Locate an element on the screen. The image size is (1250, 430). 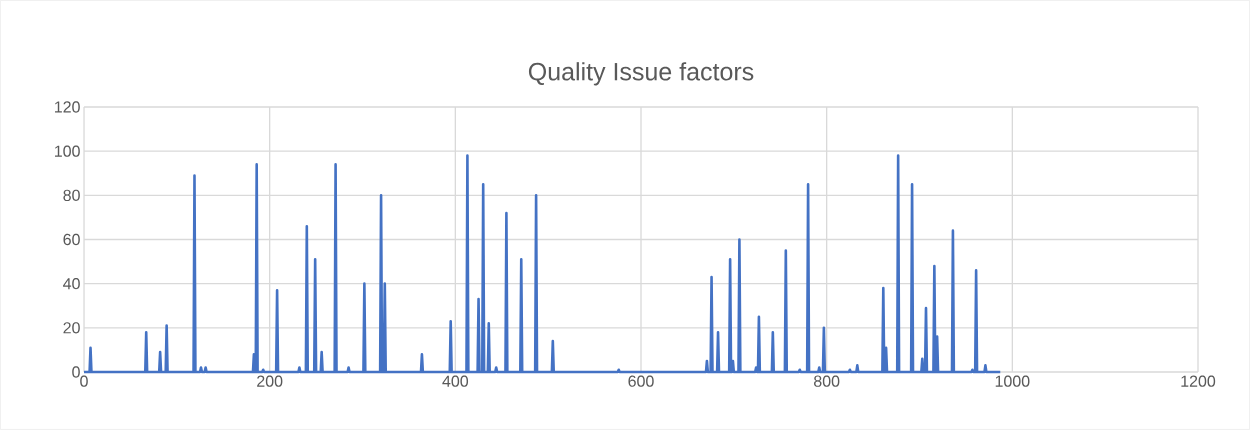
y-tick-label: 40 is located at coordinates (71, 283).